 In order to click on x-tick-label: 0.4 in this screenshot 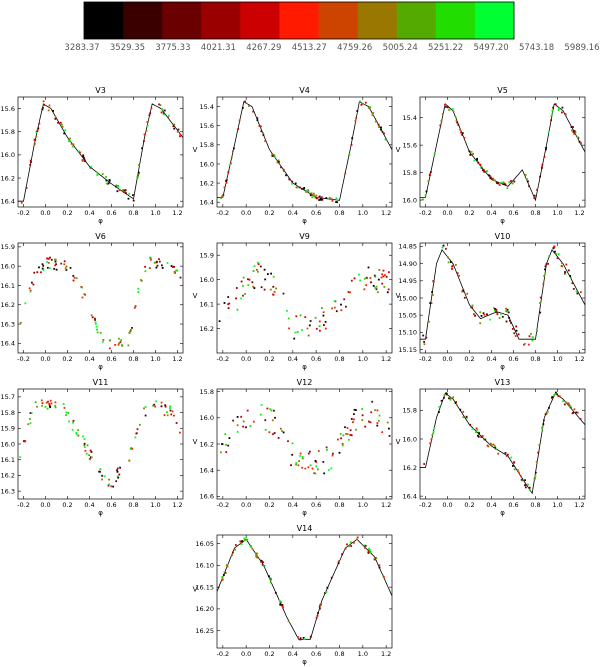, I will do `click(491, 213)`.